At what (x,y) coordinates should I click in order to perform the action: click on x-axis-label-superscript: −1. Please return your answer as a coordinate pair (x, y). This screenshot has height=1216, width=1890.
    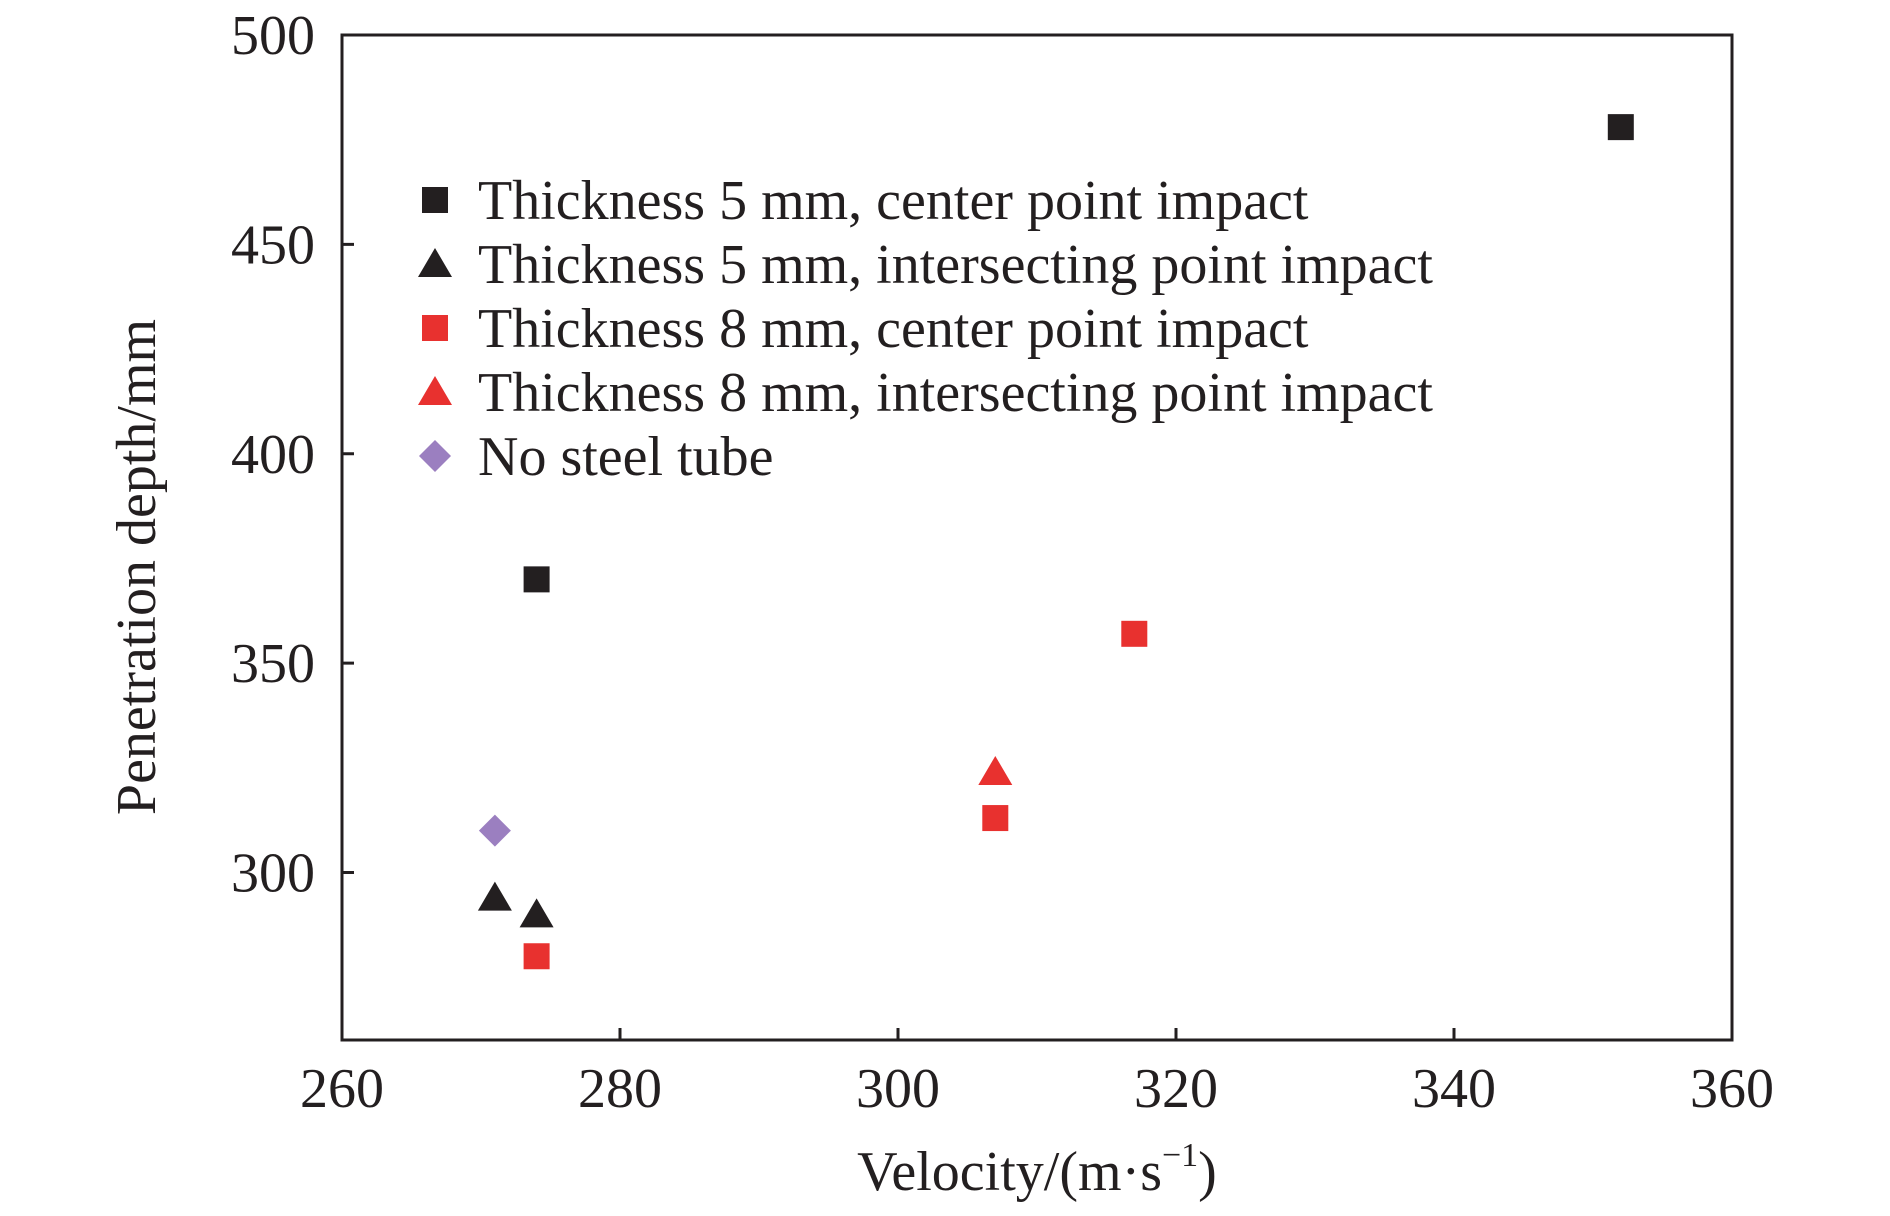
    Looking at the image, I should click on (1180, 1155).